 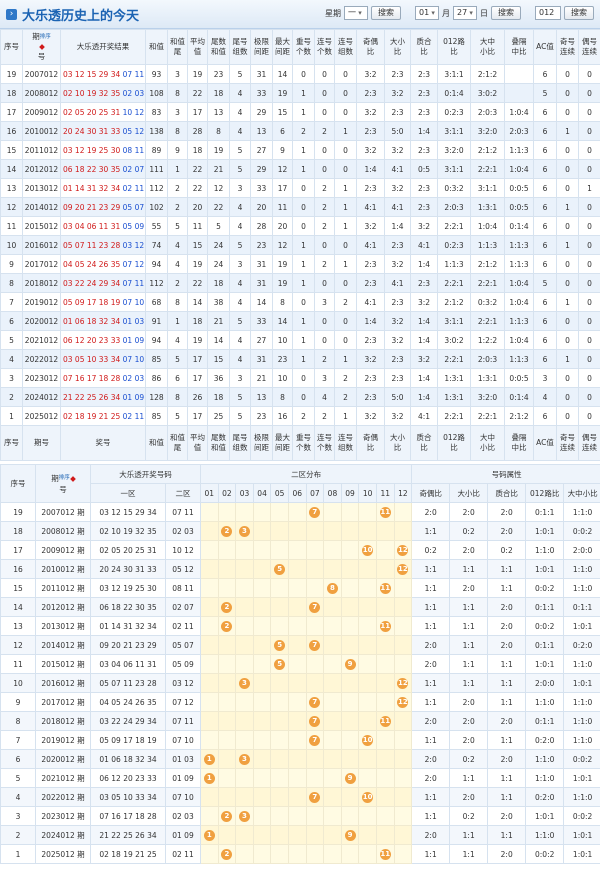 What do you see at coordinates (356, 13) in the screenshot?
I see `week-select: 一` at bounding box center [356, 13].